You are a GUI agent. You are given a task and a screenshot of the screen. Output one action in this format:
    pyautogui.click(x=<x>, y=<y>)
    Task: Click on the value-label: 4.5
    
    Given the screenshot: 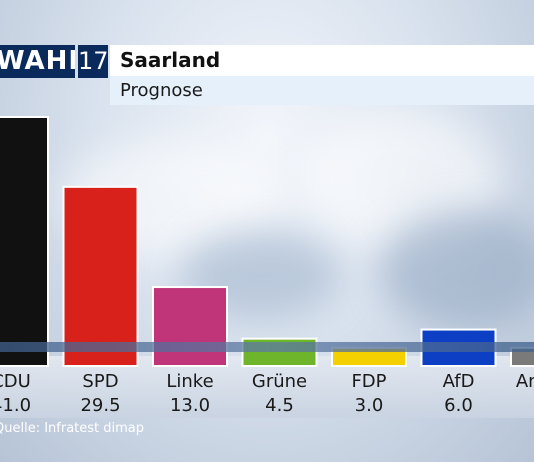 What is the action you would take?
    pyautogui.click(x=279, y=405)
    